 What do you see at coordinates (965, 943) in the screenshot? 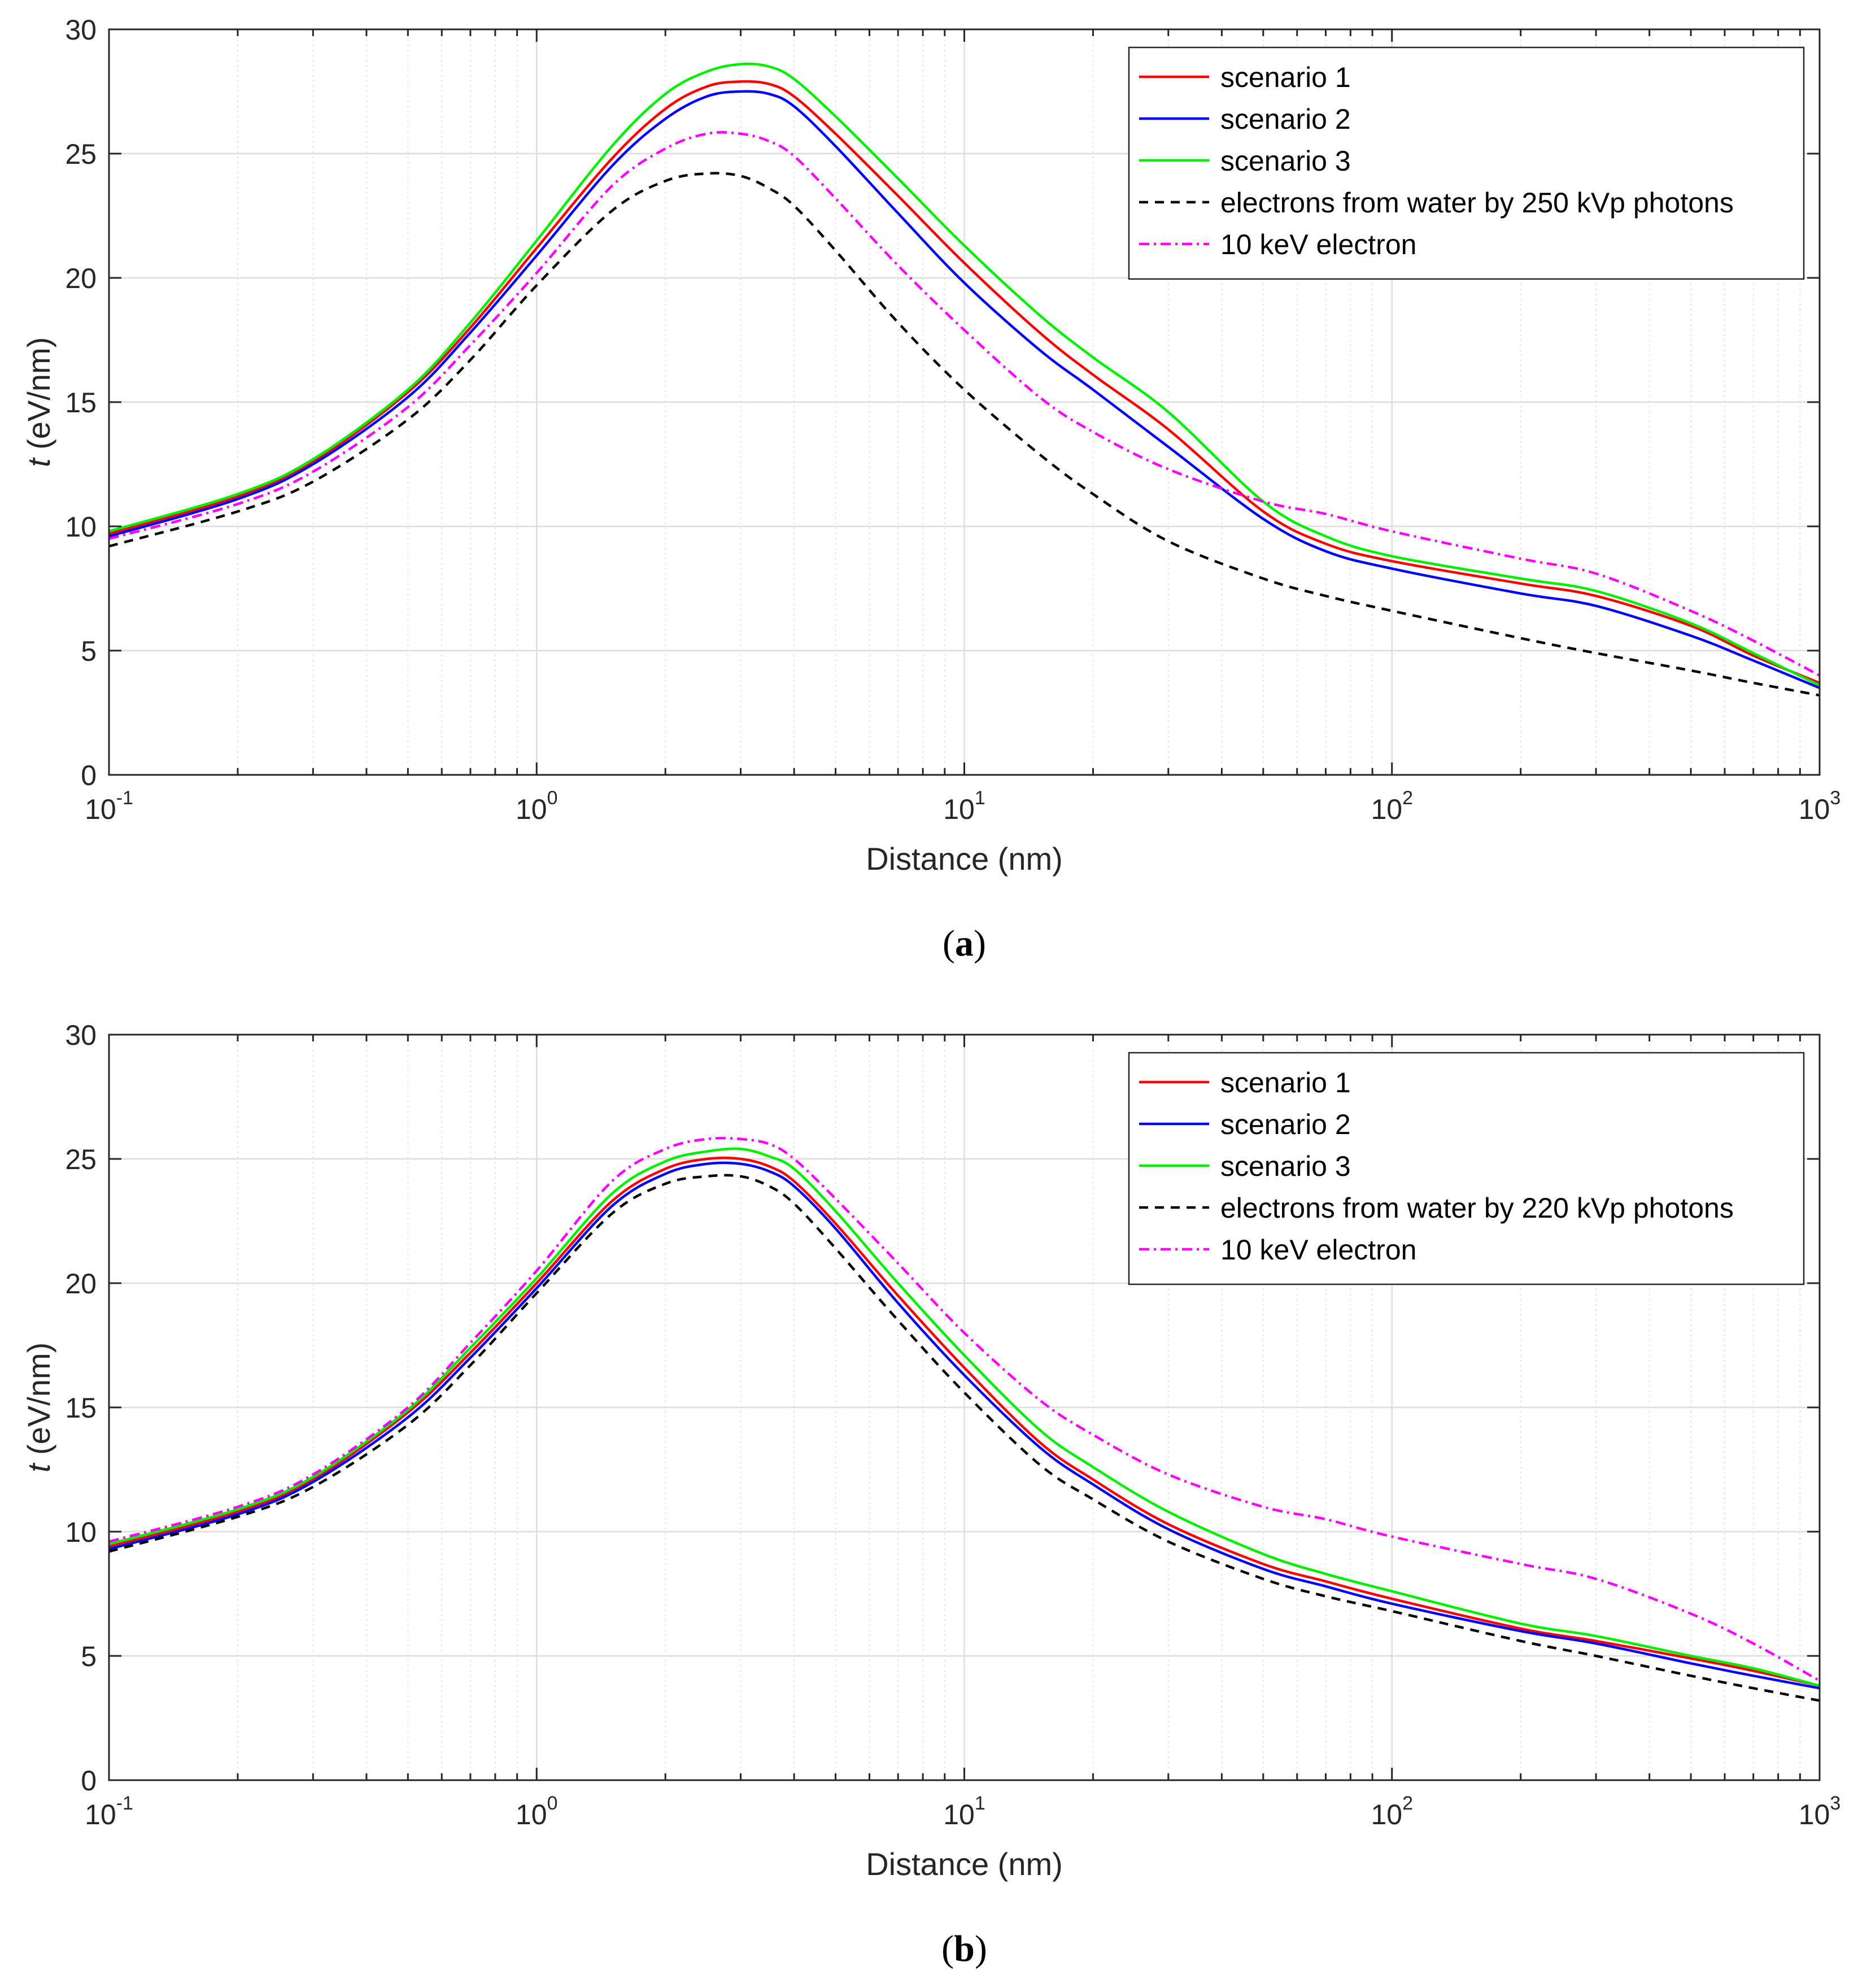
I see `panel-caption: (a)` at bounding box center [965, 943].